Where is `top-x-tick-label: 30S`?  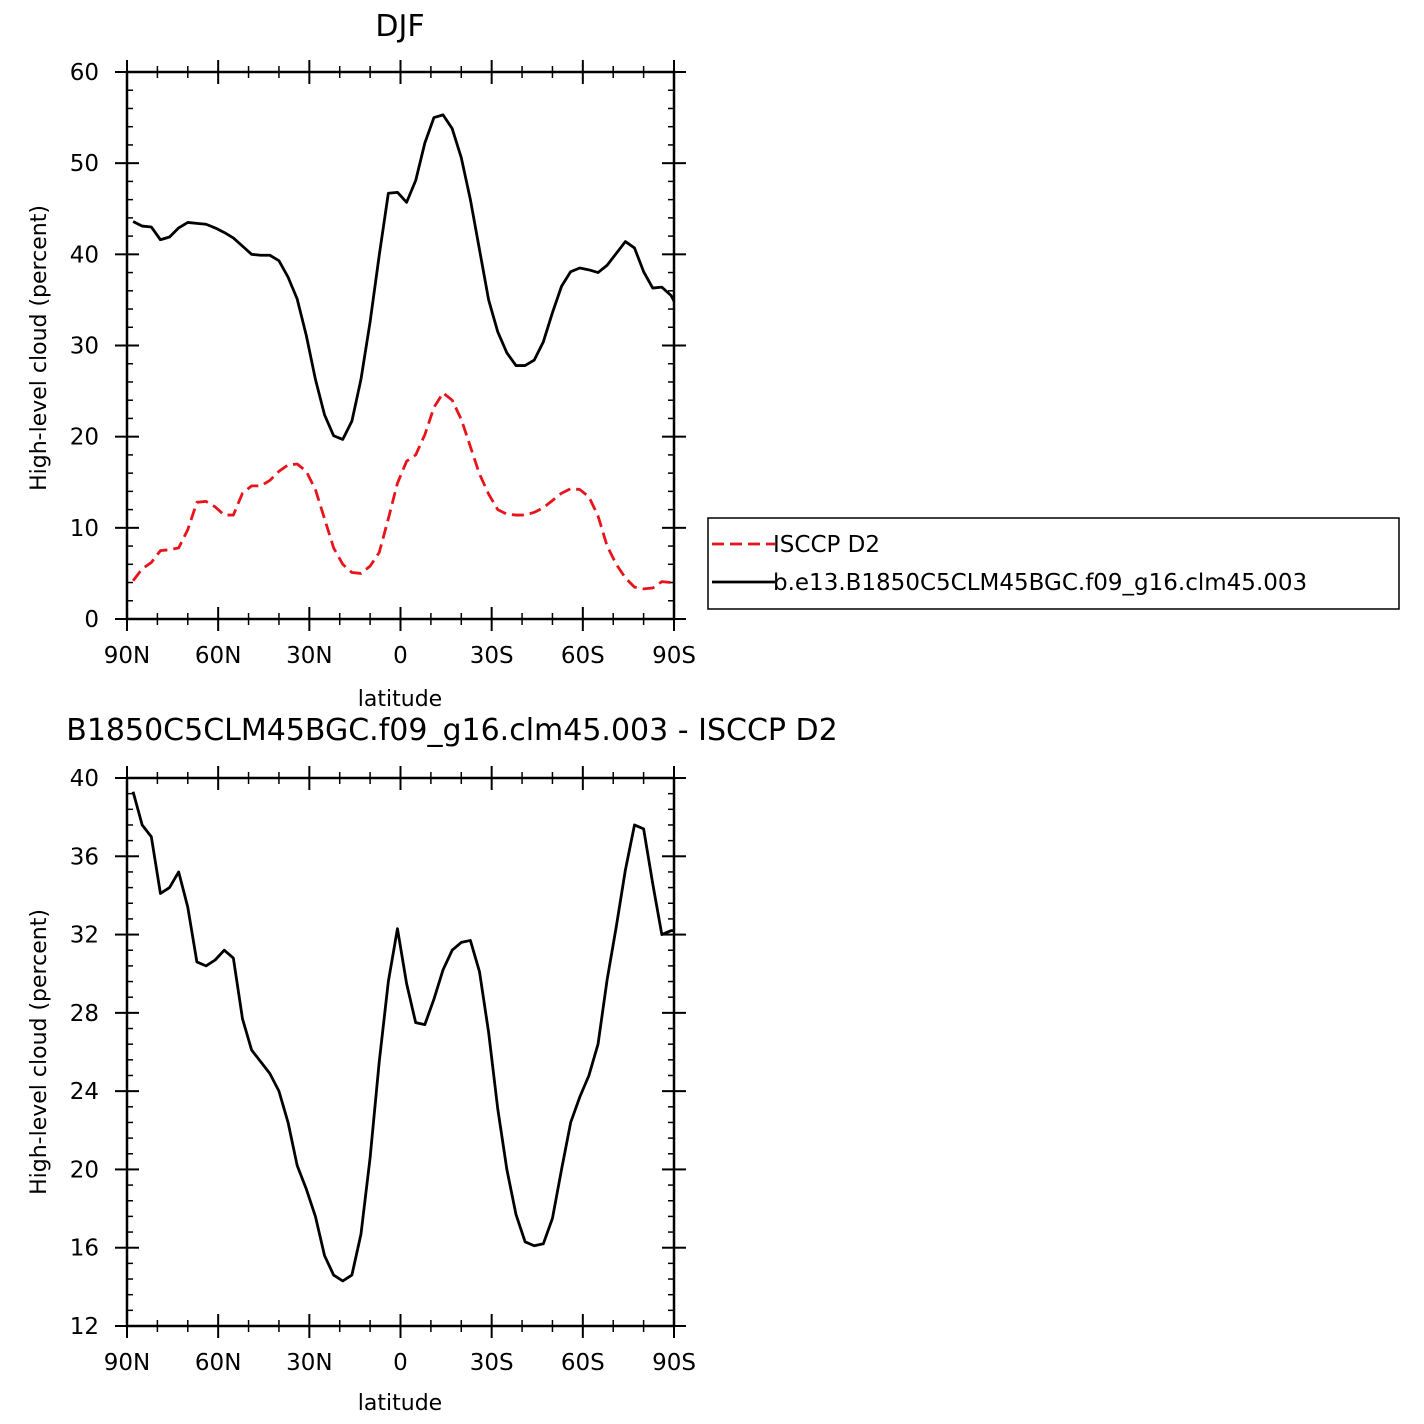
top-x-tick-label: 30S is located at coordinates (492, 656).